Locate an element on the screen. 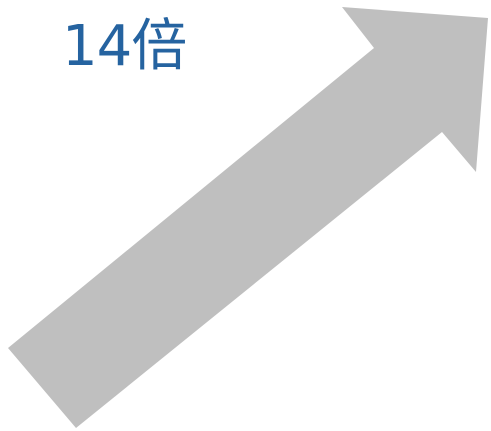 The width and height of the screenshot is (491, 431). multiplier-label: 14倍 is located at coordinates (124, 46).